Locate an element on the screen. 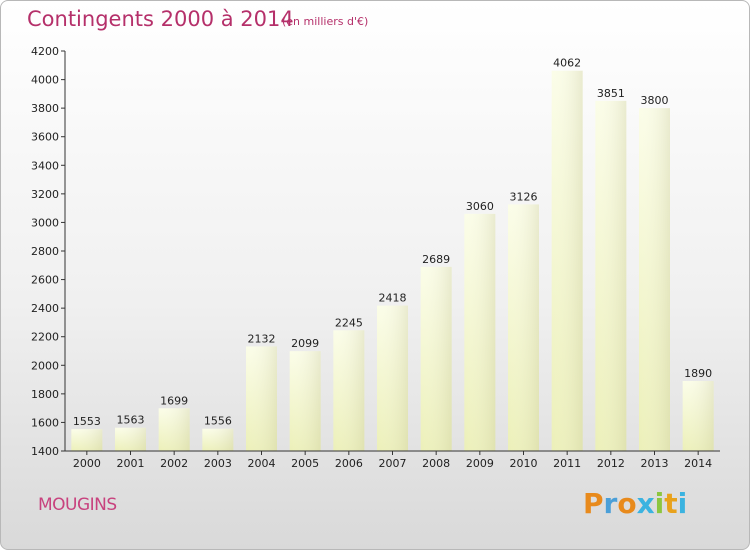  y-tick-label-3000: 3000 is located at coordinates (45, 222).